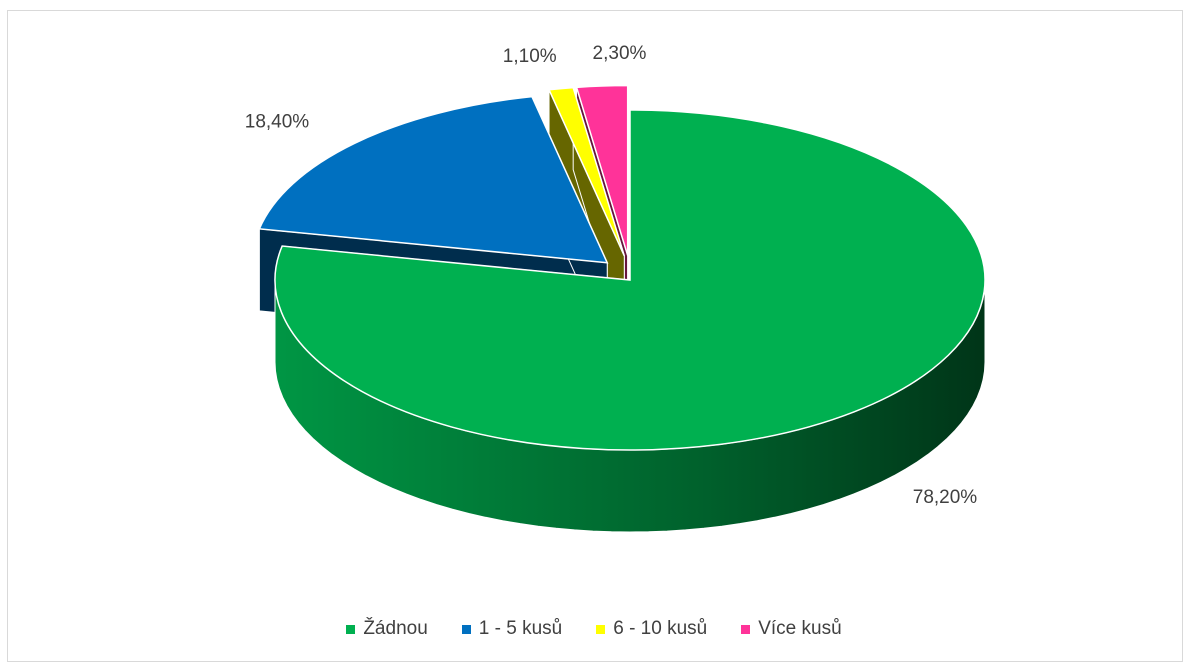  I want to click on legend-label-1-5-kusu: 1 - 5 kusů, so click(520, 628).